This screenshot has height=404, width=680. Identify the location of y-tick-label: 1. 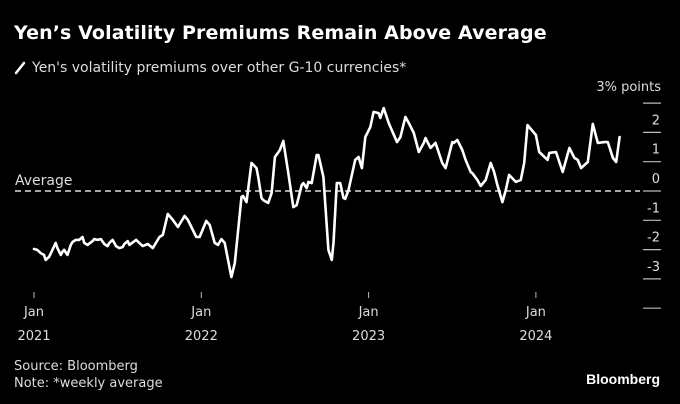
(656, 150).